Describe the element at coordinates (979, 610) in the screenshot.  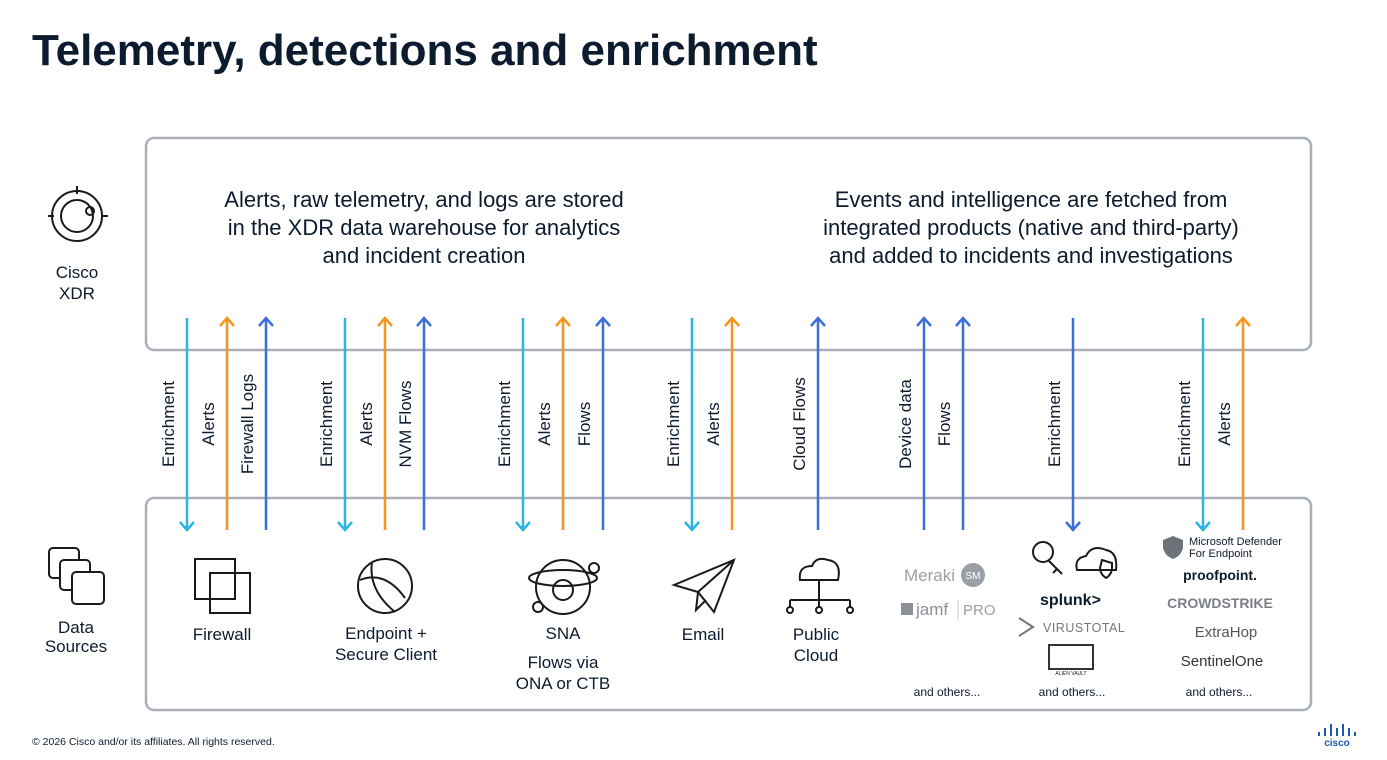
I see `jamf-pro: PRO` at that location.